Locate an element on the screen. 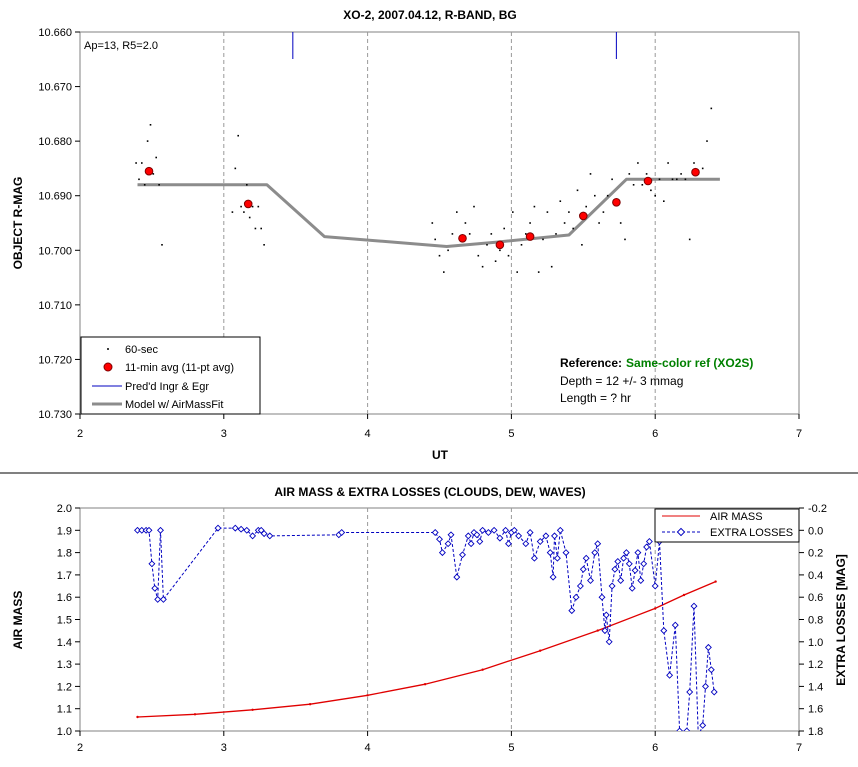 Image resolution: width=858 pixels, height=767 pixels. air-mass-y-axis-title: AIR MASS is located at coordinates (18, 620).